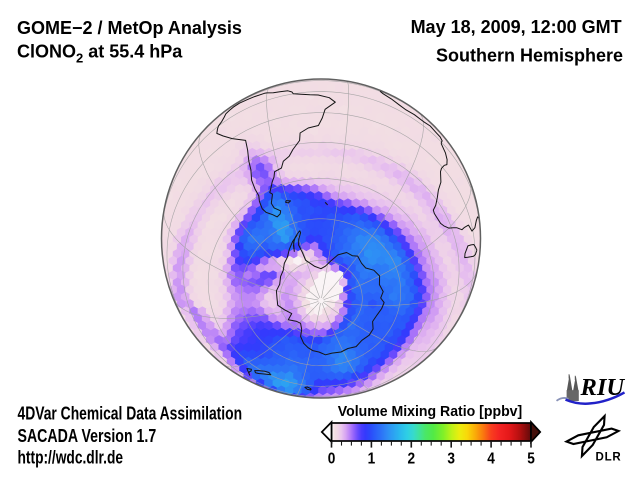 This screenshot has width=640, height=480. I want to click on svg-text: May 18, 2009, 12:00 GMT, so click(516, 27).